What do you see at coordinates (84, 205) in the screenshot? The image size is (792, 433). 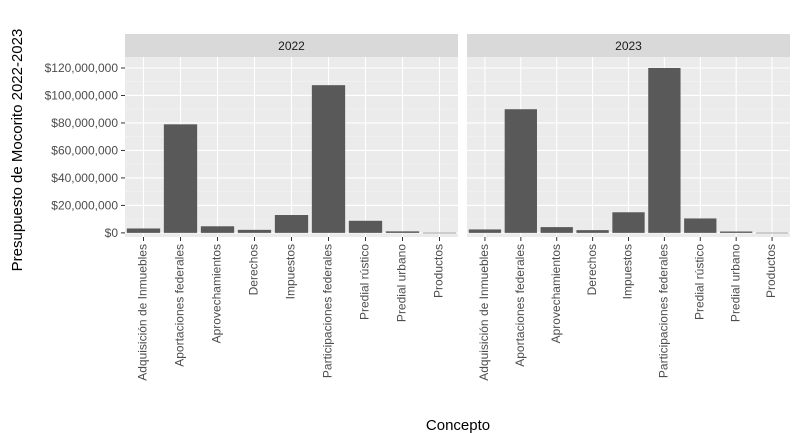 I see `y-tick-label: $20,000,000` at bounding box center [84, 205].